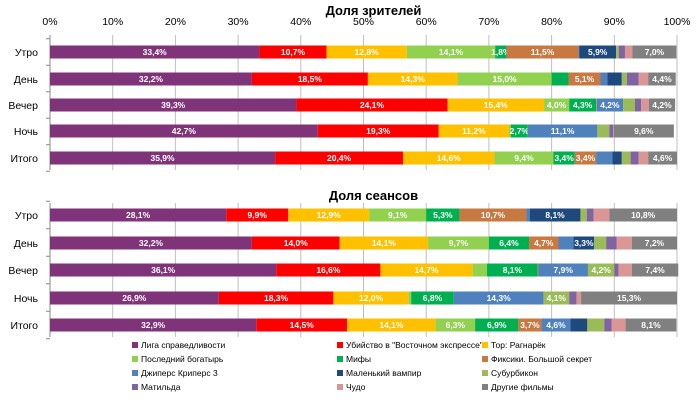 The height and width of the screenshot is (401, 696). I want to click on category-label: Ночь, so click(26, 132).